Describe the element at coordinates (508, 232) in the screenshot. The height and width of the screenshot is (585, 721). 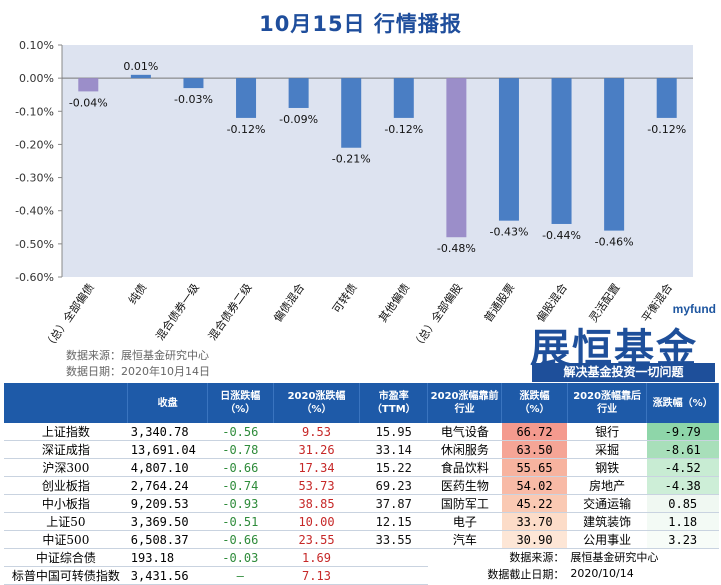
I see `bar-value-label: -0.43%` at that location.